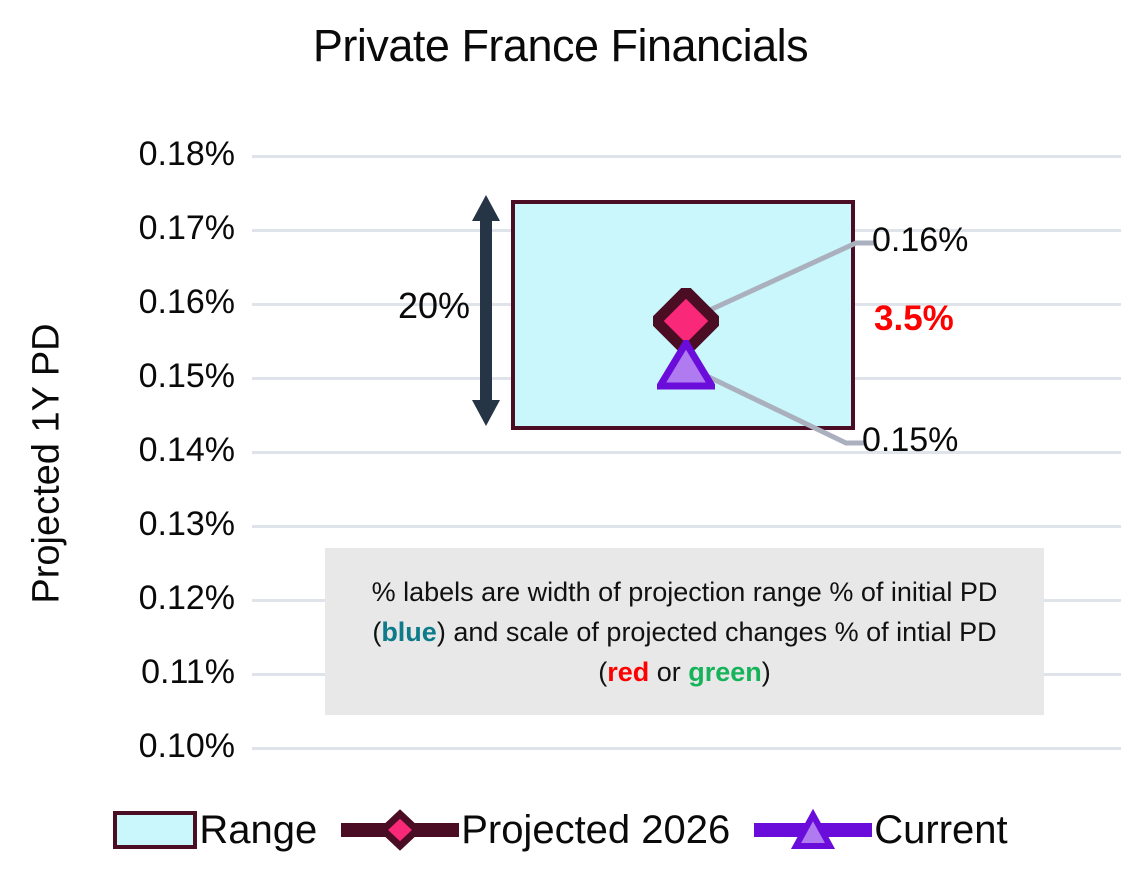 The width and height of the screenshot is (1121, 871). I want to click on range-width-label: 20%, so click(433, 305).